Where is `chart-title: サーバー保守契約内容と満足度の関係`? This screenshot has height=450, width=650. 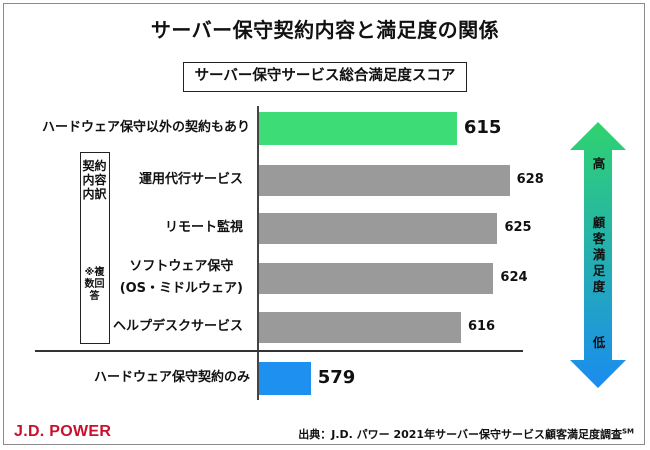
chart-title: サーバー保守契約内容と満足度の関係 is located at coordinates (325, 30).